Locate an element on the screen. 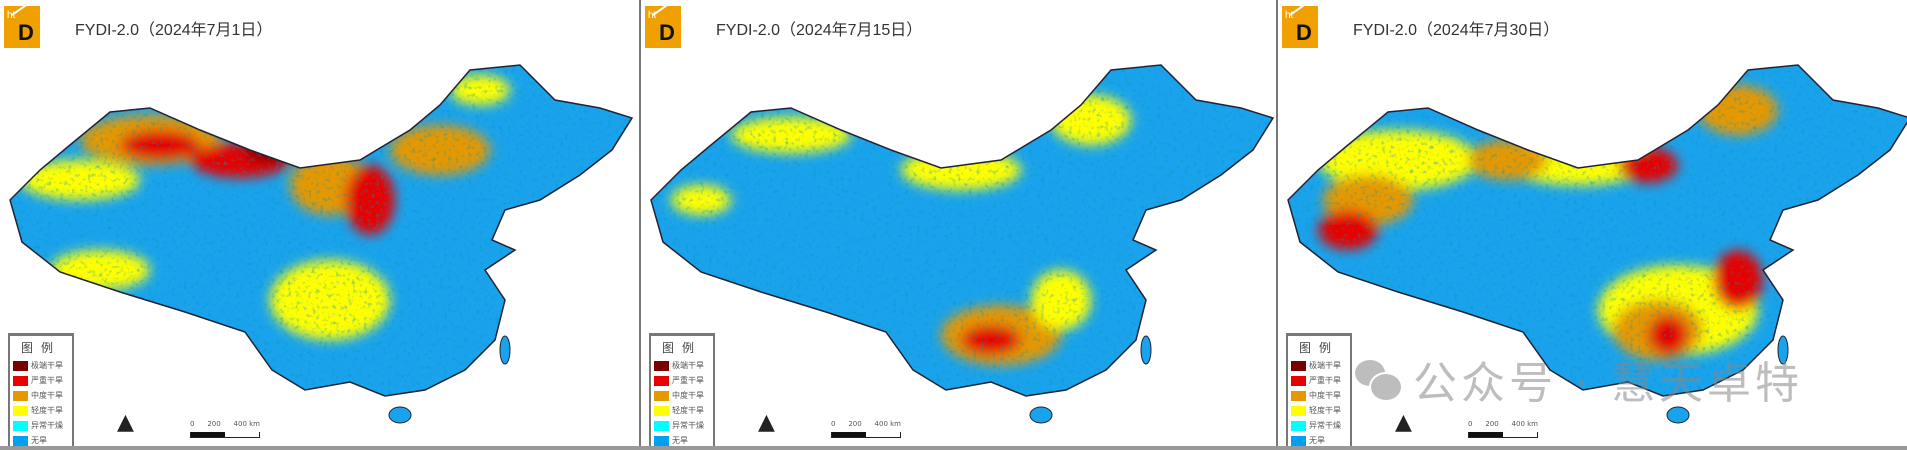 The width and height of the screenshot is (1907, 450). wechat-icon is located at coordinates (1379, 381).